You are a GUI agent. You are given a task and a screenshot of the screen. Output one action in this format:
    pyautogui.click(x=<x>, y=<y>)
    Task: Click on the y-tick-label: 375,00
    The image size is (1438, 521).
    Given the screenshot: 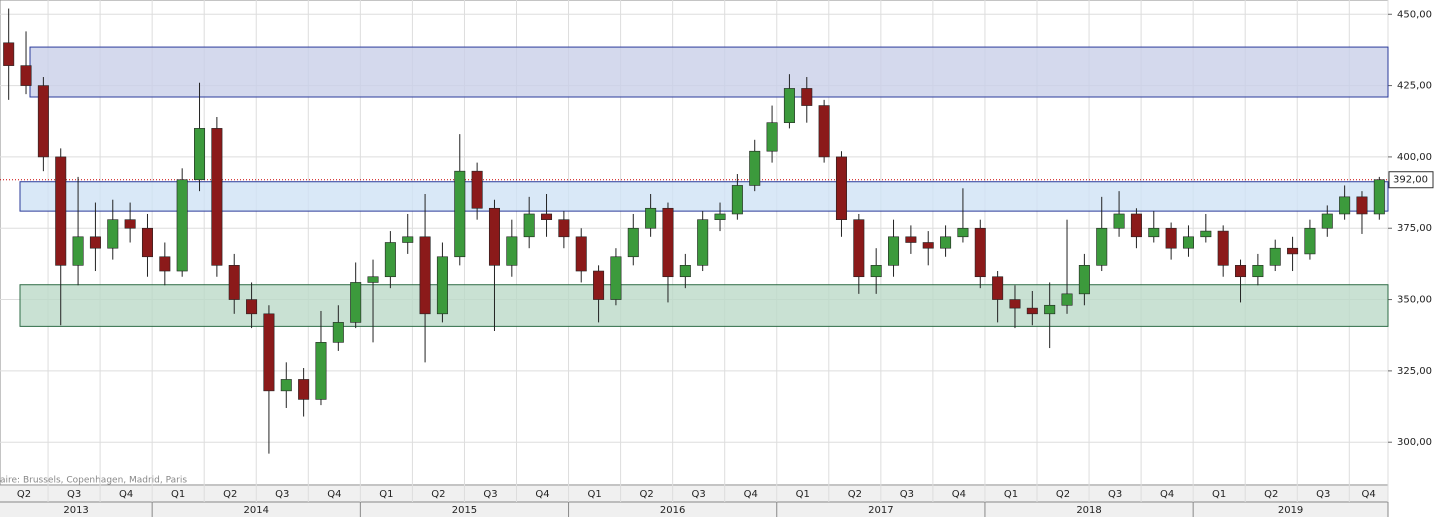 What is the action you would take?
    pyautogui.click(x=1414, y=228)
    